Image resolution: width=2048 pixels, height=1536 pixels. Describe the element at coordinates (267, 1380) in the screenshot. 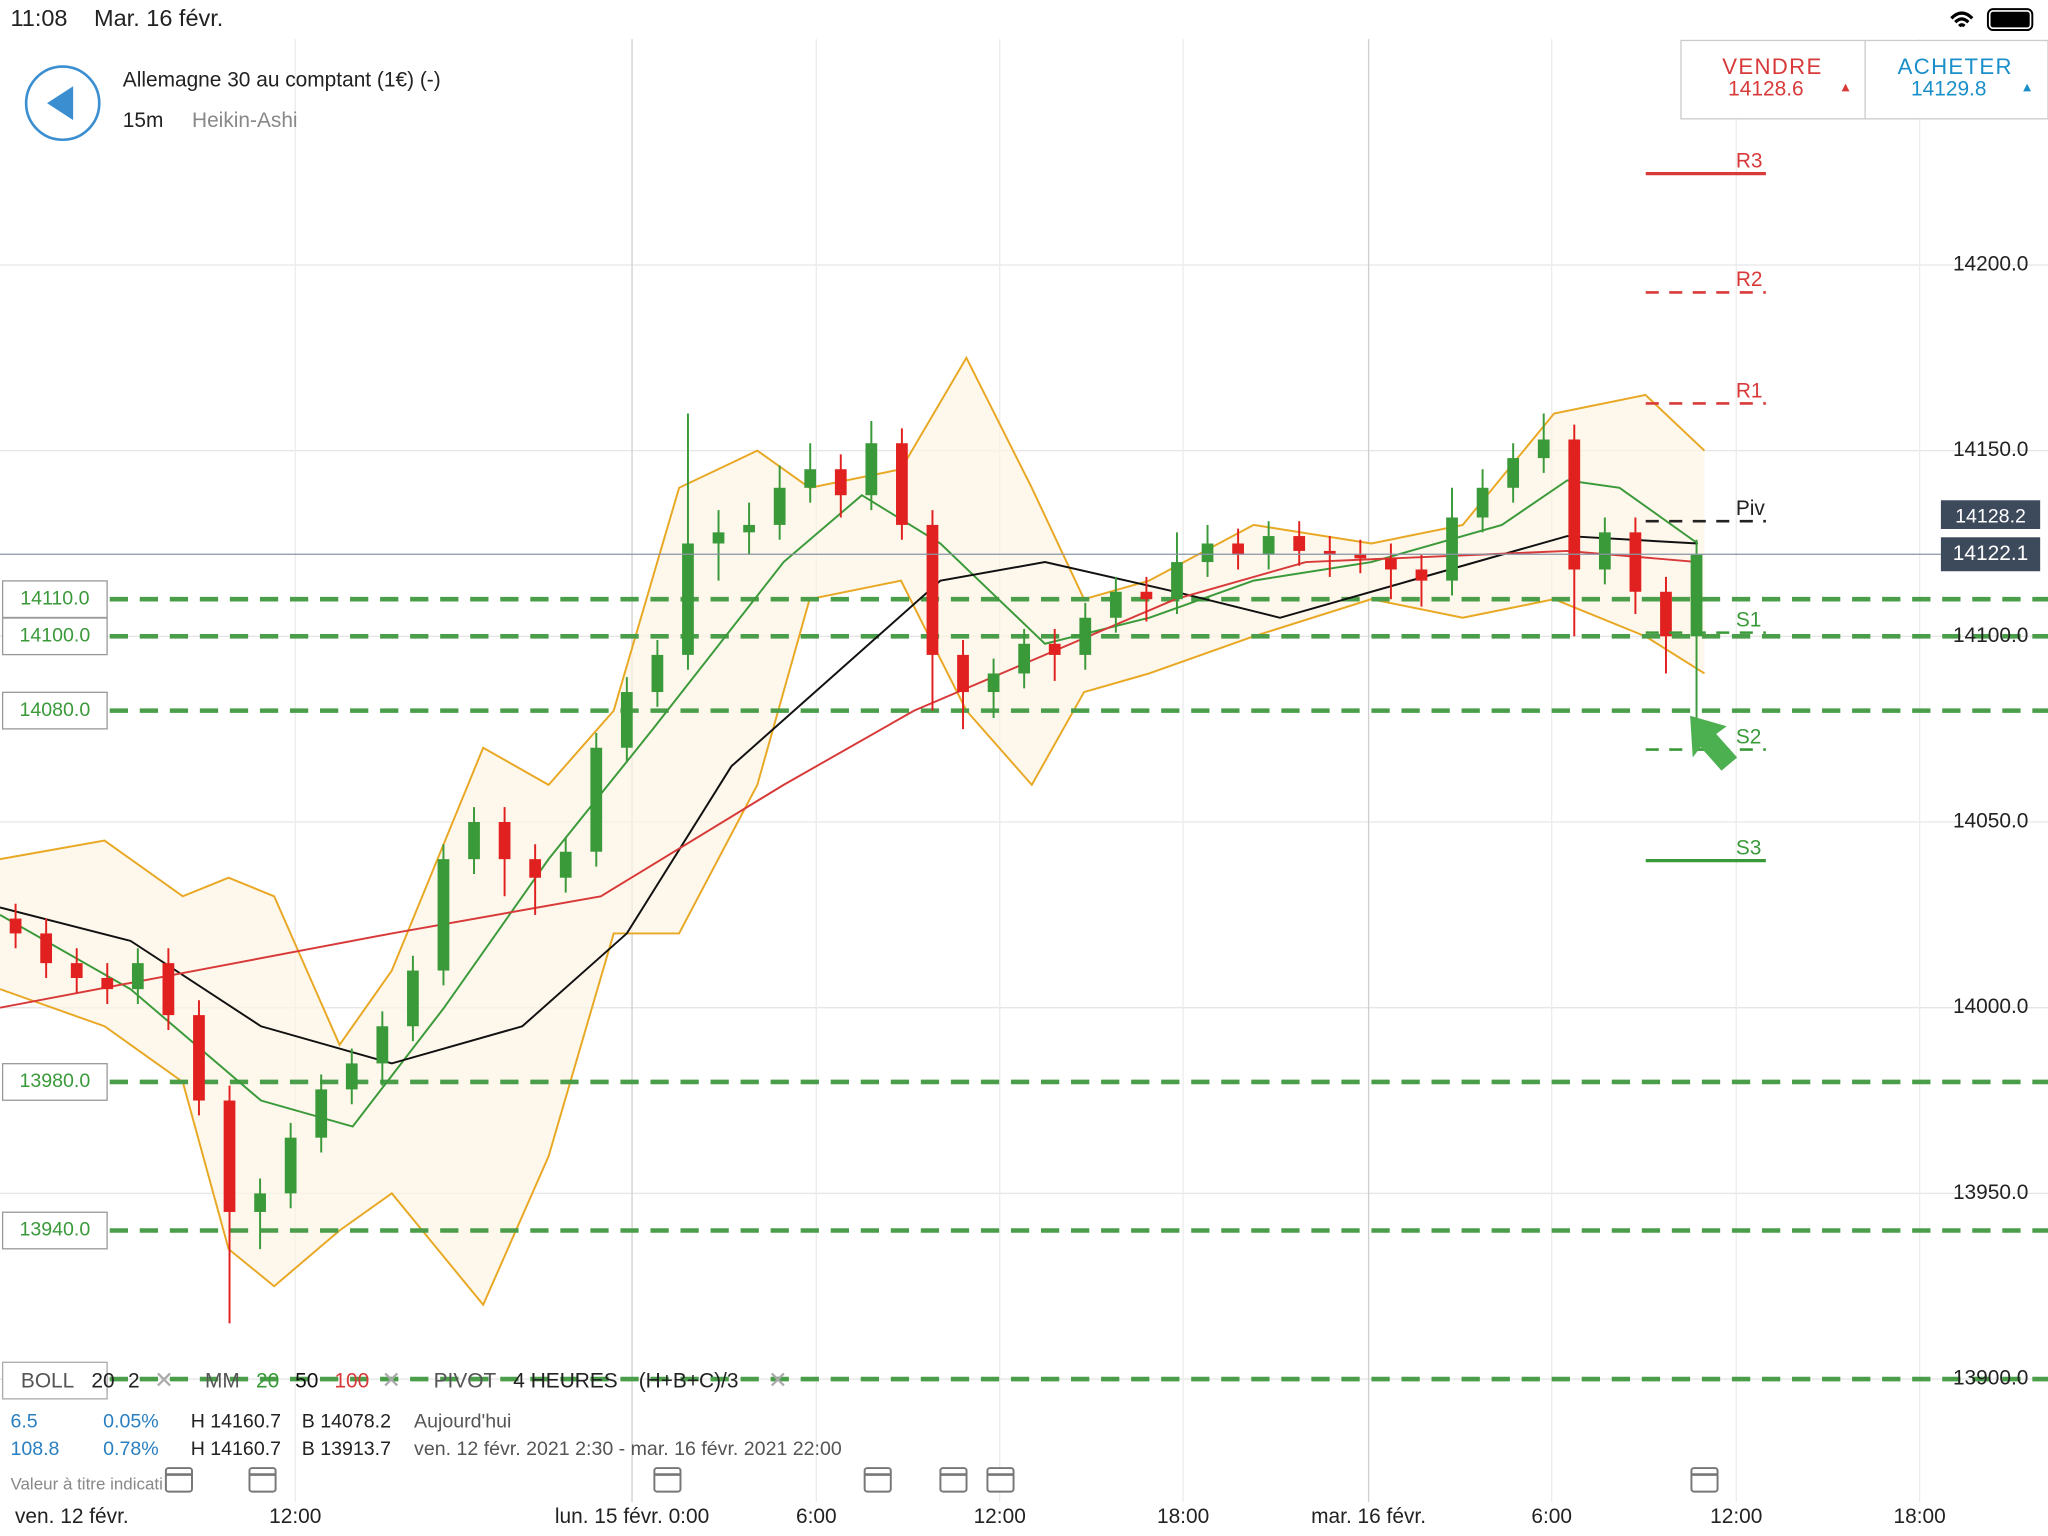

I see `ma-legend-entry: 20` at that location.